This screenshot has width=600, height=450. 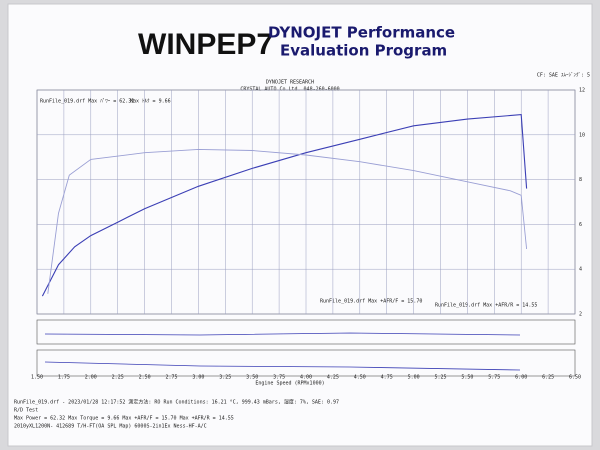 What do you see at coordinates (371, 302) in the screenshot?
I see `annotation: RunFile_019.drf Max +AFR/F = 15.70` at bounding box center [371, 302].